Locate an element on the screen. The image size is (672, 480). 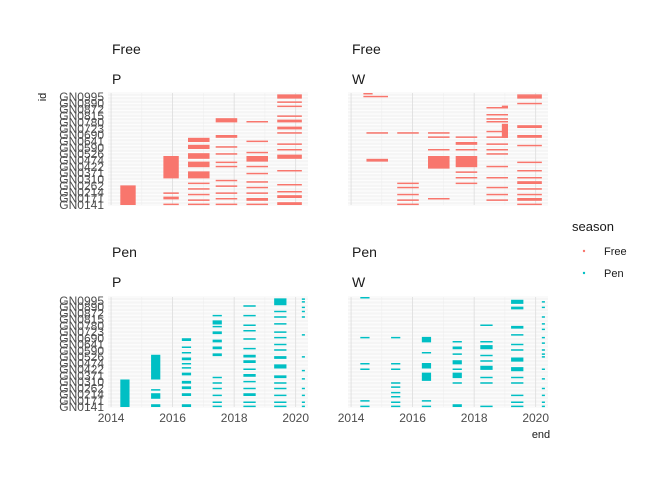
facet-row-label: Pen is located at coordinates (124, 252).